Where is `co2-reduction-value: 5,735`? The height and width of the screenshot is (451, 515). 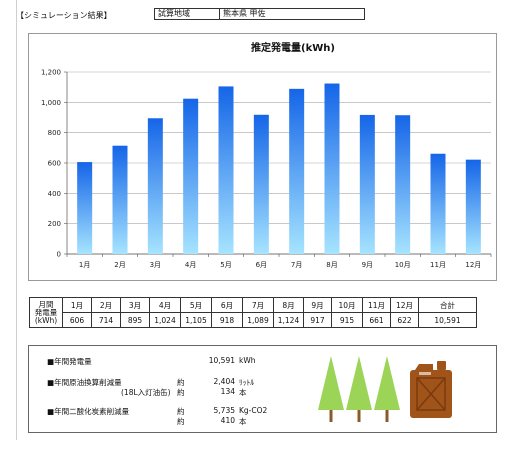
co2-reduction-value: 5,735 is located at coordinates (224, 410).